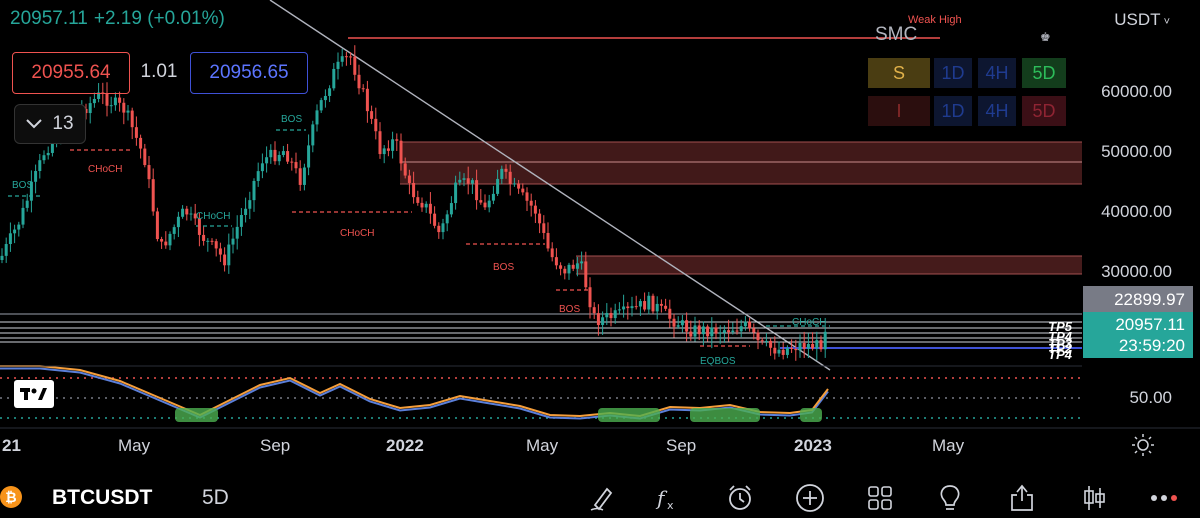 Image resolution: width=1200 pixels, height=518 pixels. I want to click on tp3-label: TP3, so click(1060, 343).